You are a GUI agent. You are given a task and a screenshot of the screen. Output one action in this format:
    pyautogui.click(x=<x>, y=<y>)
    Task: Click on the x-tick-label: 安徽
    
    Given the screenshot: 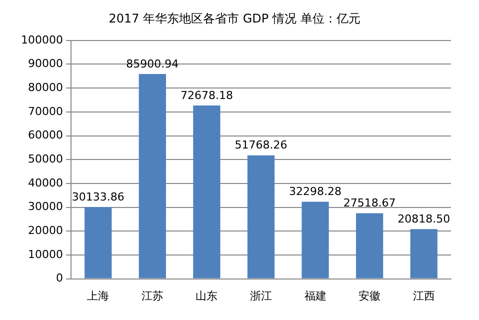 What is the action you would take?
    pyautogui.click(x=369, y=295)
    